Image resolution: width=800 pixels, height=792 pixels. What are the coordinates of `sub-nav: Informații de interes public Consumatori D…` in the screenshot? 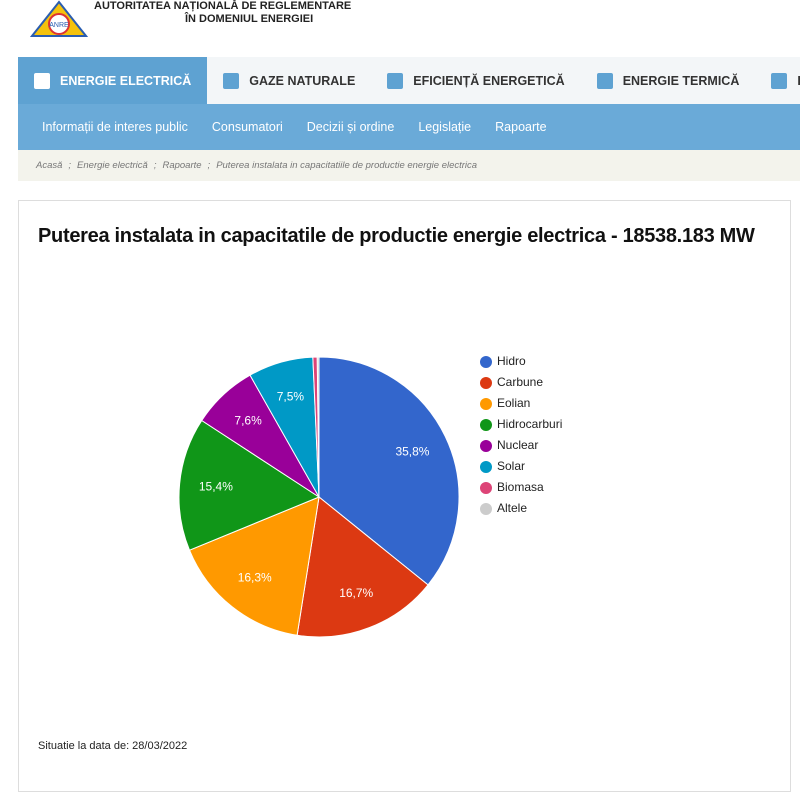 It's located at (409, 127).